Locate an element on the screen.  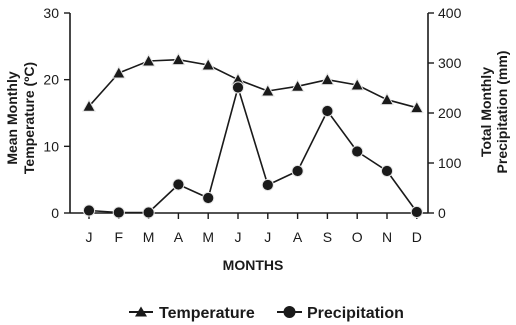
right-axis-title-line-2: Precipitation (mm) is located at coordinates (502, 112).